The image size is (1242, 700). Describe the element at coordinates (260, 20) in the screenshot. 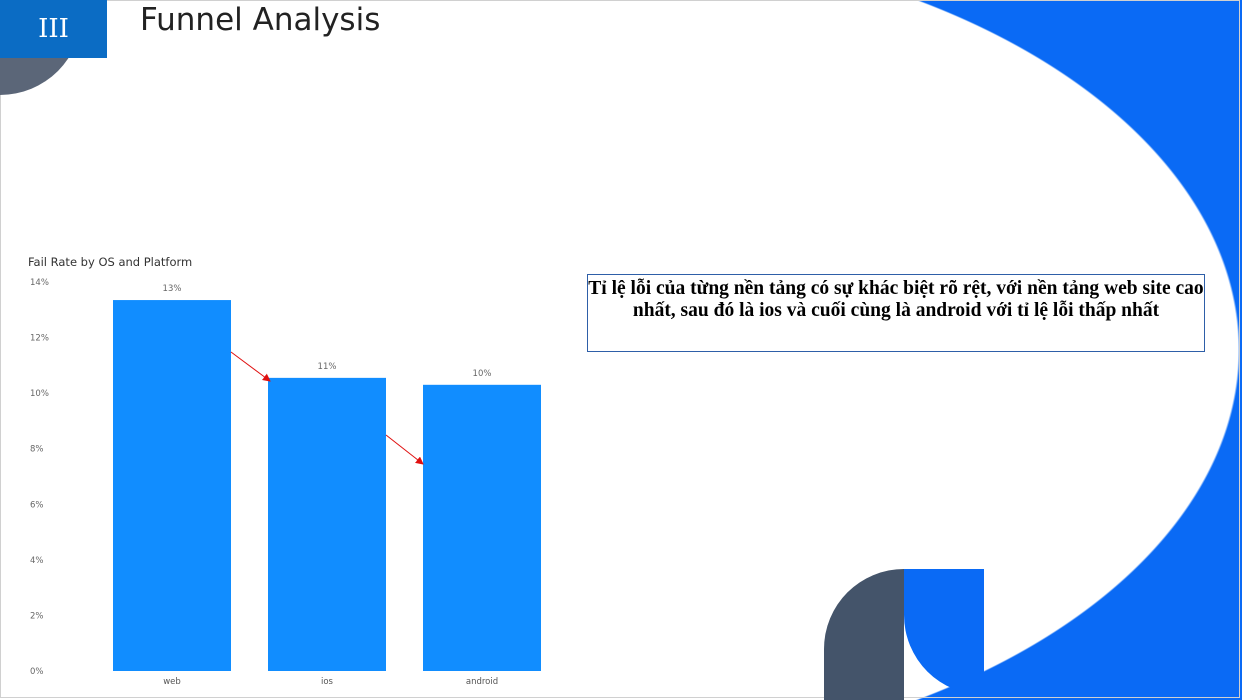

I see `page-title: Funnel Analysis` at that location.